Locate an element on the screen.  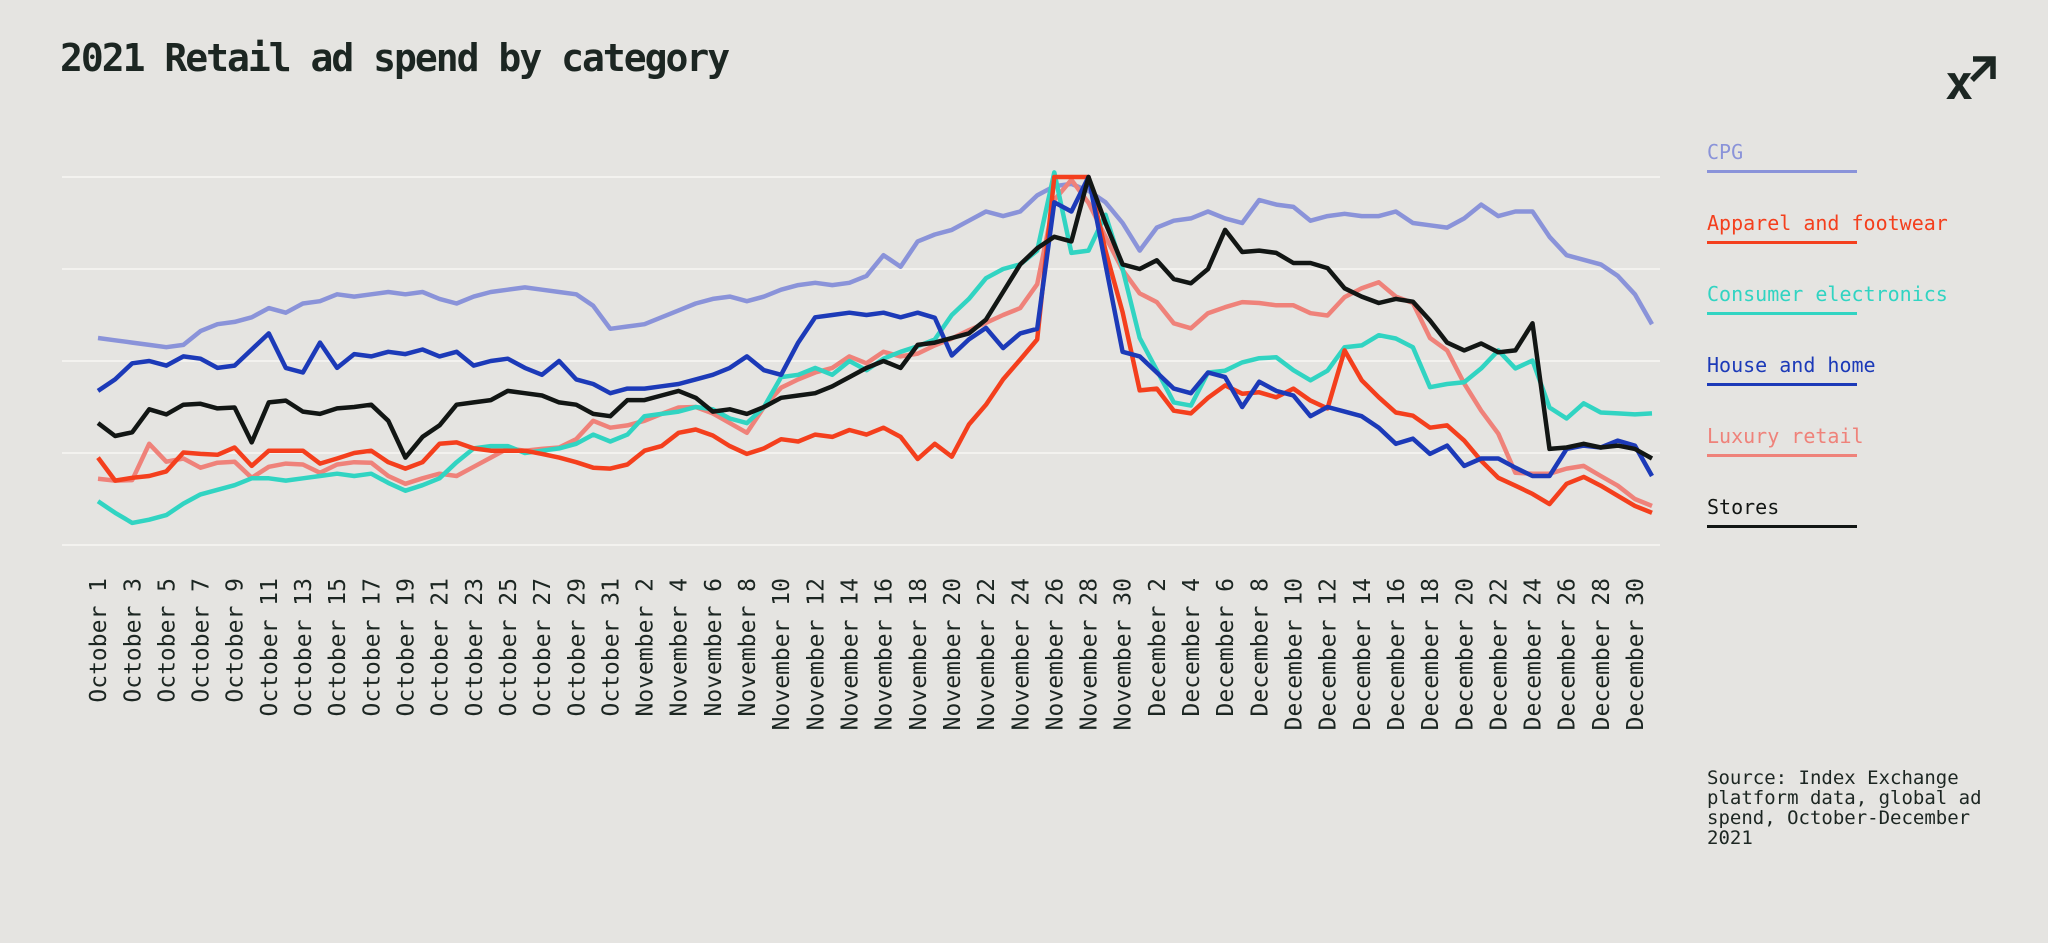
north-east-arrow-icon is located at coordinates (1983, 69).